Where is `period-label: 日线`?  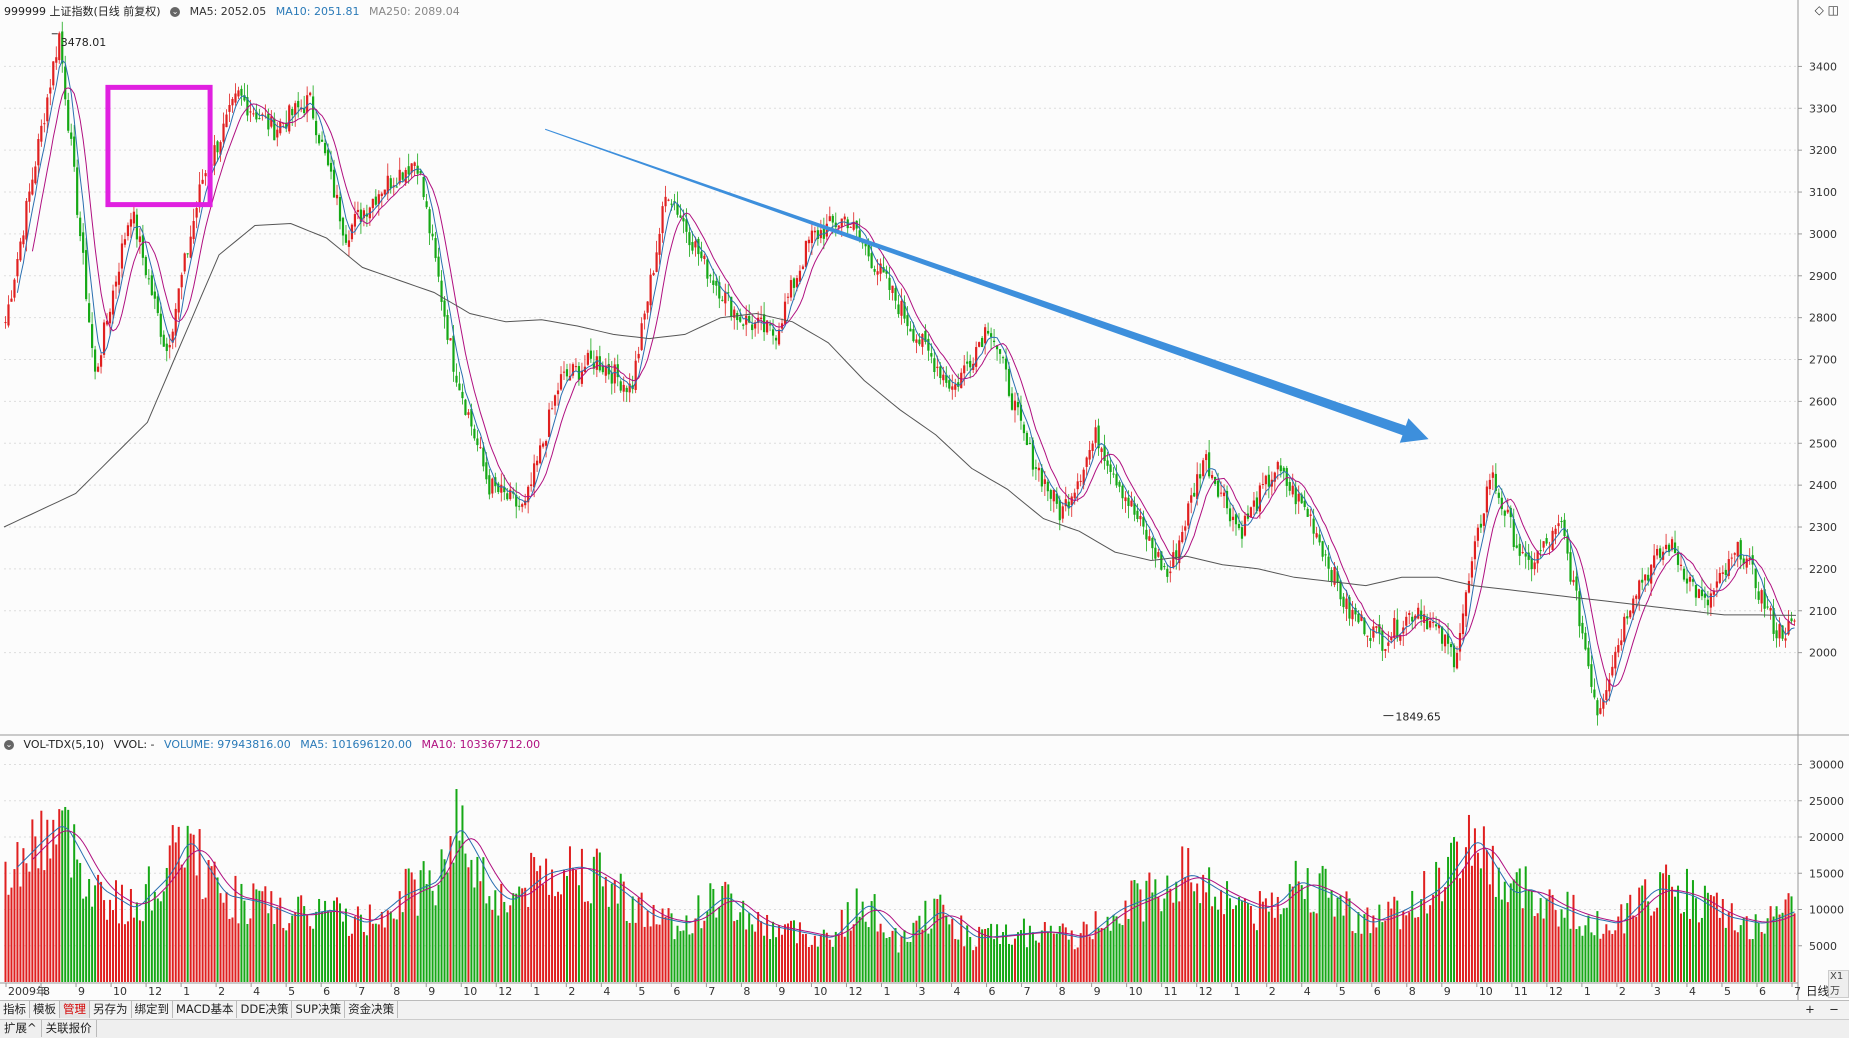
period-label: 日线 is located at coordinates (1817, 991).